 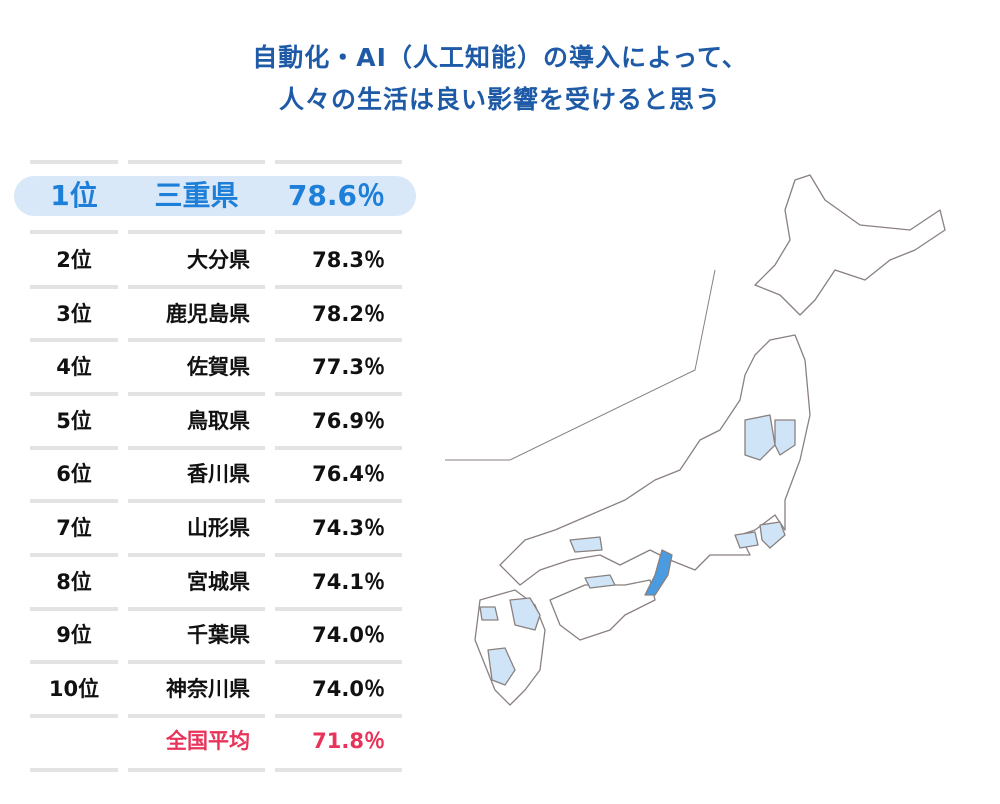 What do you see at coordinates (772, 535) in the screenshot?
I see `map-chiba` at bounding box center [772, 535].